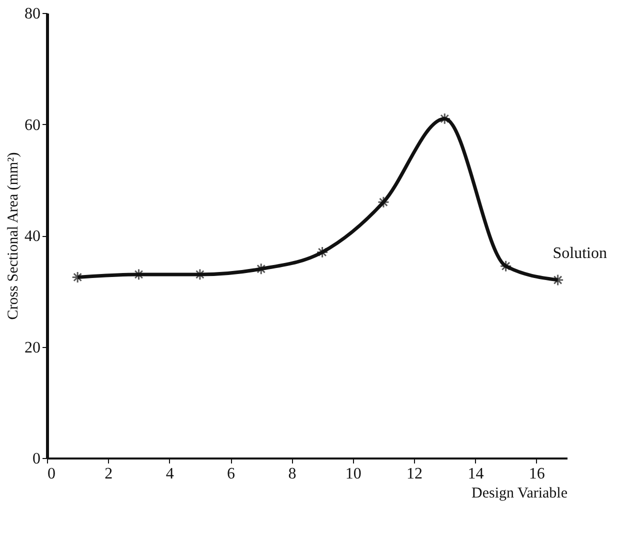  I want to click on x-tick-label: 10, so click(353, 474).